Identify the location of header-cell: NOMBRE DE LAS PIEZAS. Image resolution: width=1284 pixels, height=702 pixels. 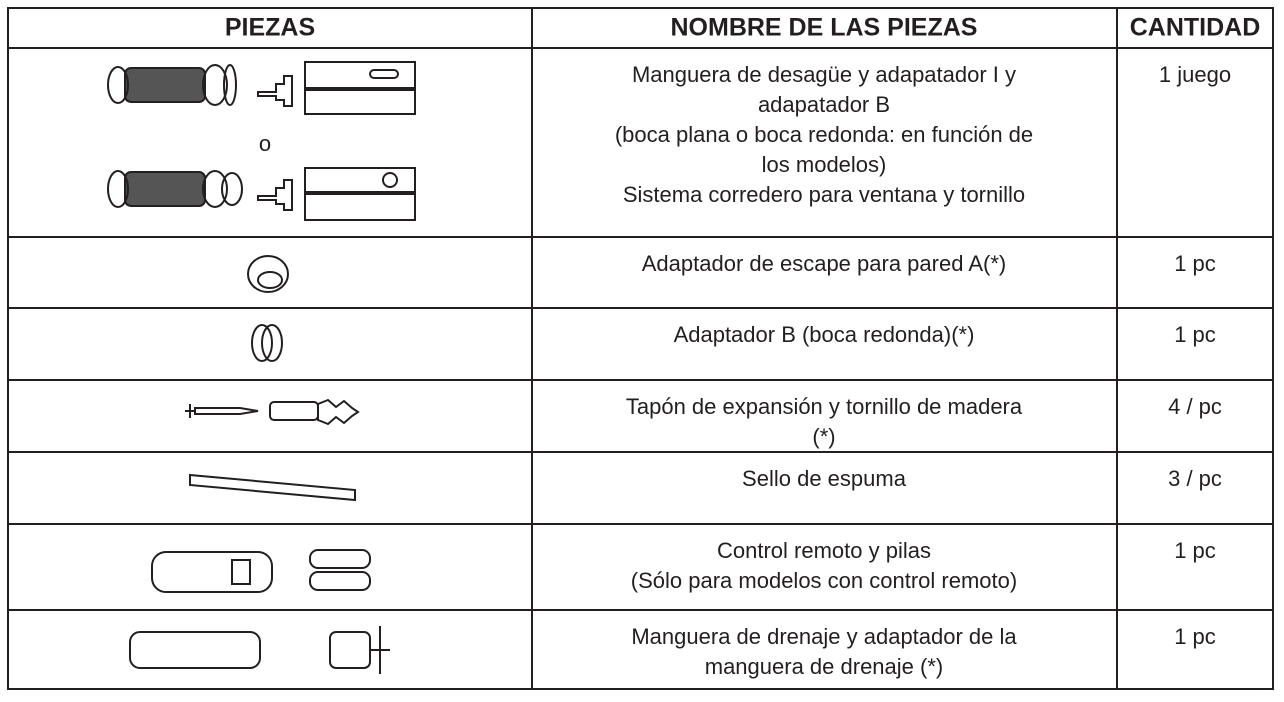
(824, 28).